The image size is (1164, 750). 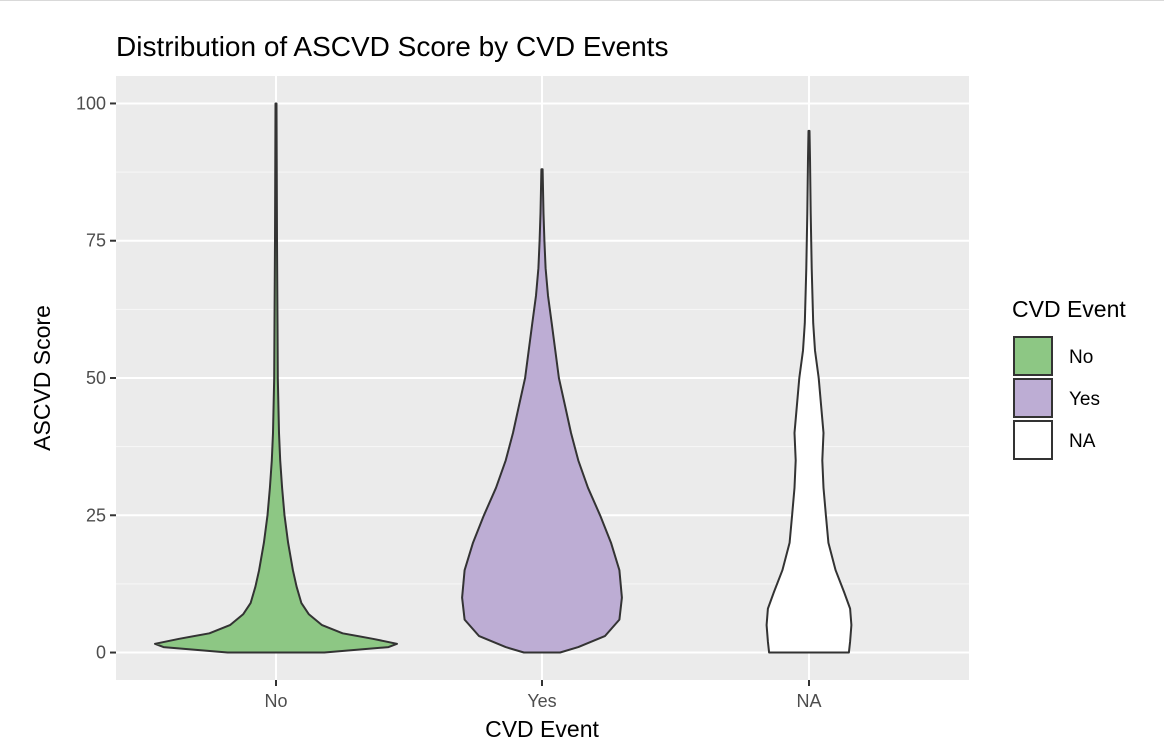 I want to click on legend-swatch-na, so click(x=1033, y=440).